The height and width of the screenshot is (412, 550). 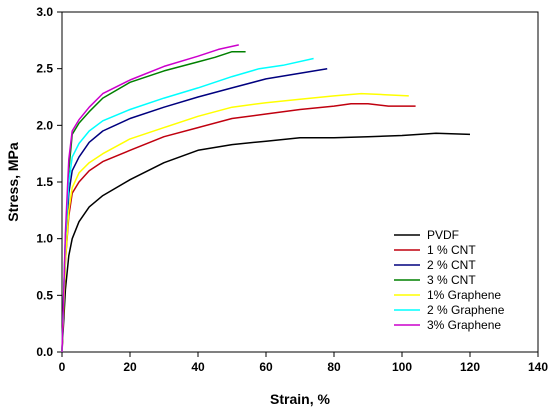 What do you see at coordinates (44, 295) in the screenshot?
I see `y-tick-label: 0.5` at bounding box center [44, 295].